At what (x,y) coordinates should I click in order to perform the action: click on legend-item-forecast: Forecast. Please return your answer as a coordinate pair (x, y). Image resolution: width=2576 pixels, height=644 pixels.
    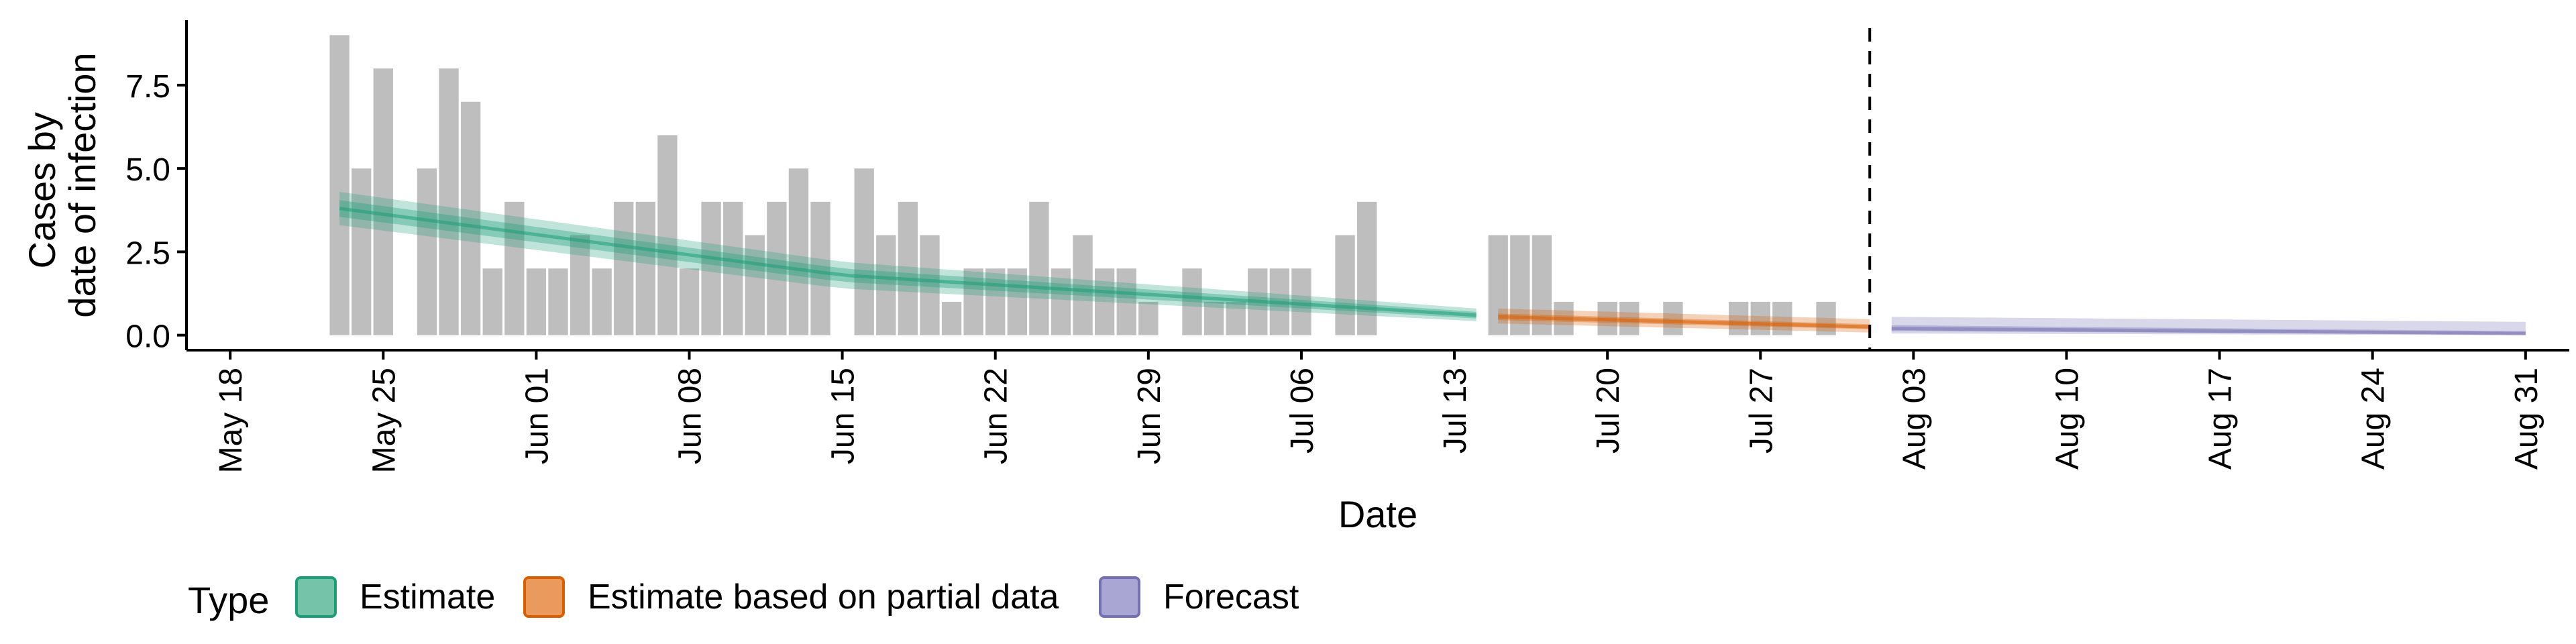
    Looking at the image, I should click on (1199, 597).